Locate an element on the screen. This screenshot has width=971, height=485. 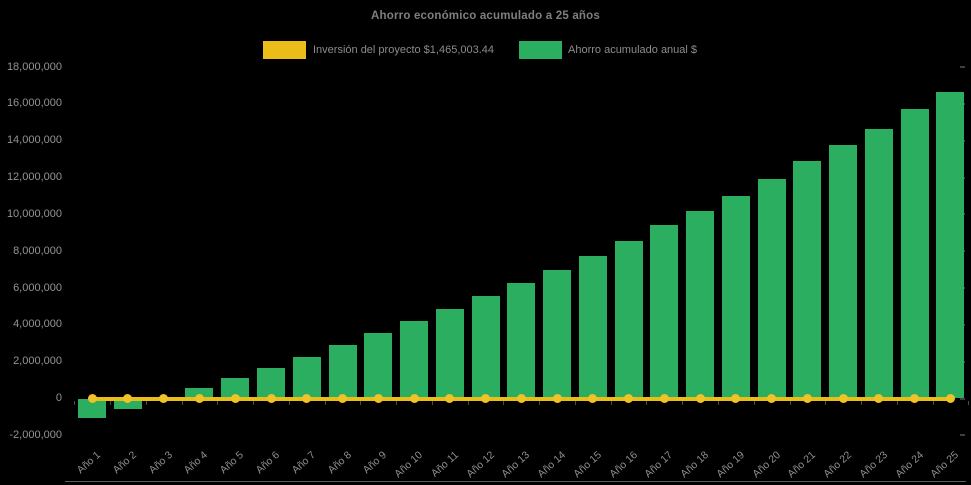
y-axis-label: 16,000,000 is located at coordinates (34, 103).